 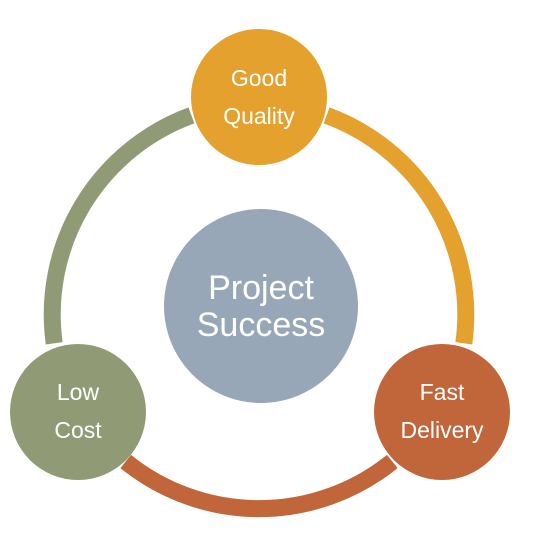 What do you see at coordinates (399, 226) in the screenshot?
I see `arc-quality-to-delivery` at bounding box center [399, 226].